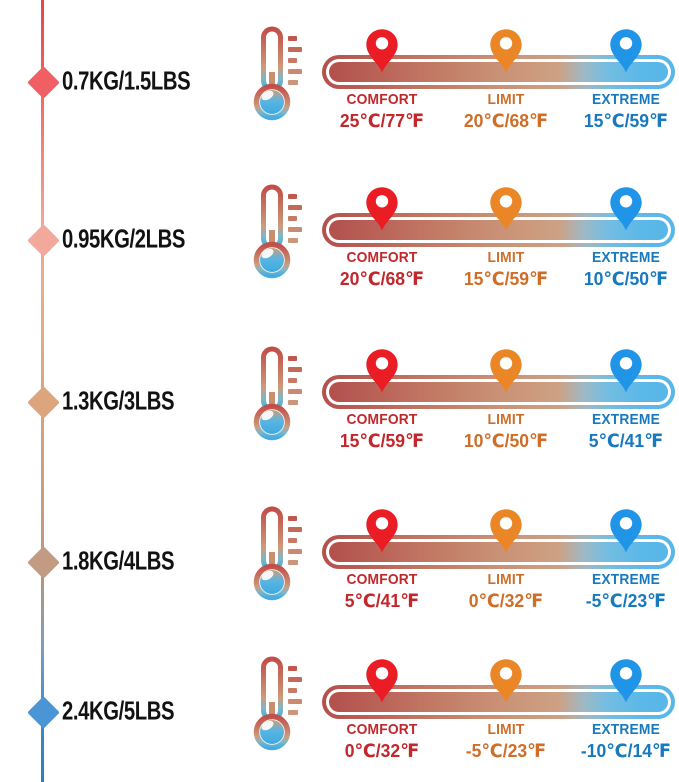 The height and width of the screenshot is (782, 679). Describe the element at coordinates (124, 238) in the screenshot. I see `weight-label: 0.95KG/2LBS` at that location.